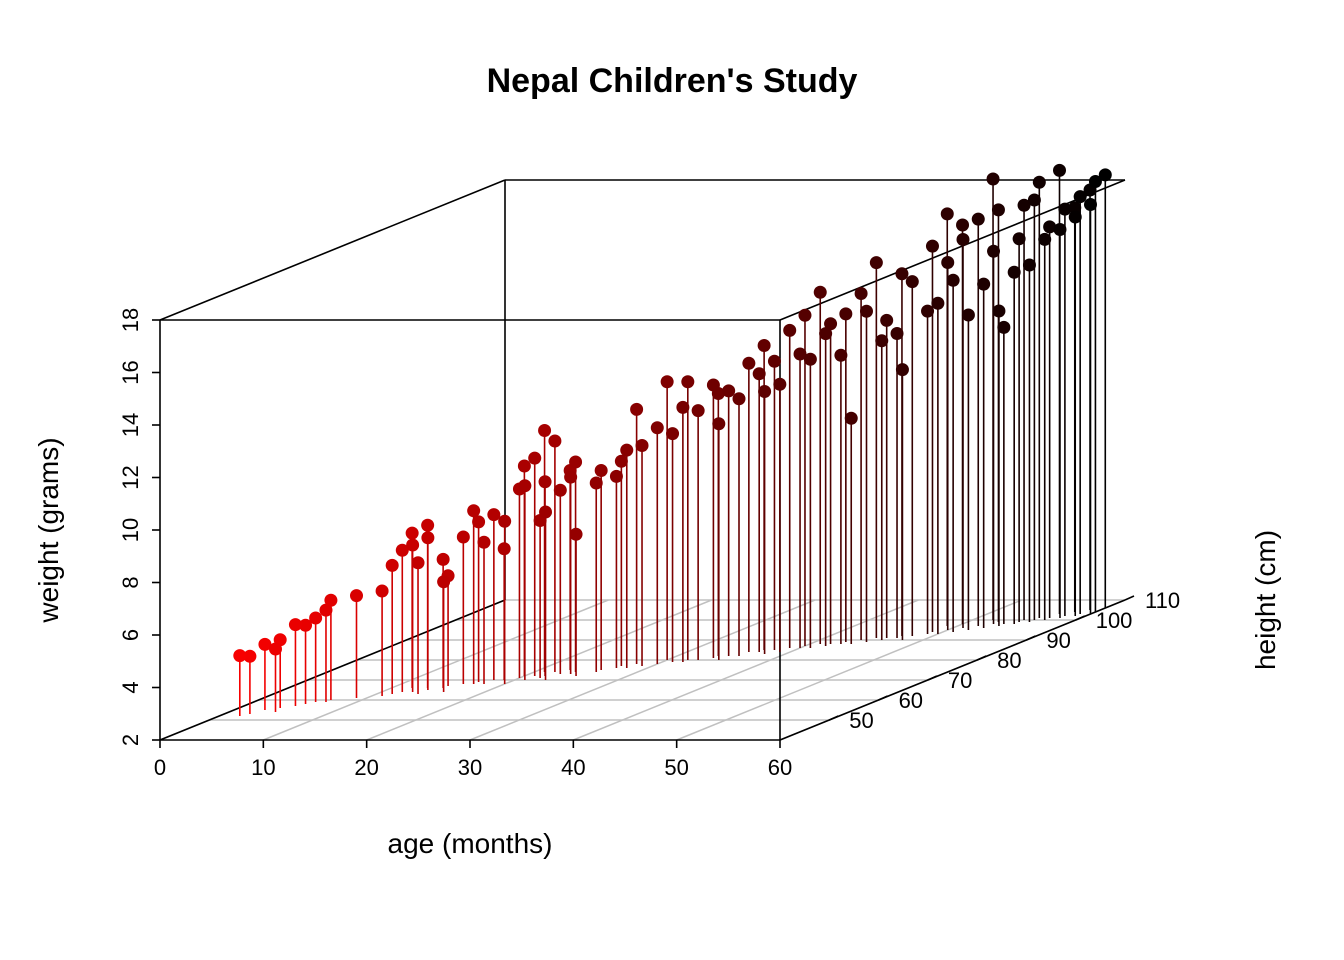 Image resolution: width=1344 pixels, height=960 pixels. Describe the element at coordinates (130, 687) in the screenshot. I see `z-tick-label: 4` at that location.